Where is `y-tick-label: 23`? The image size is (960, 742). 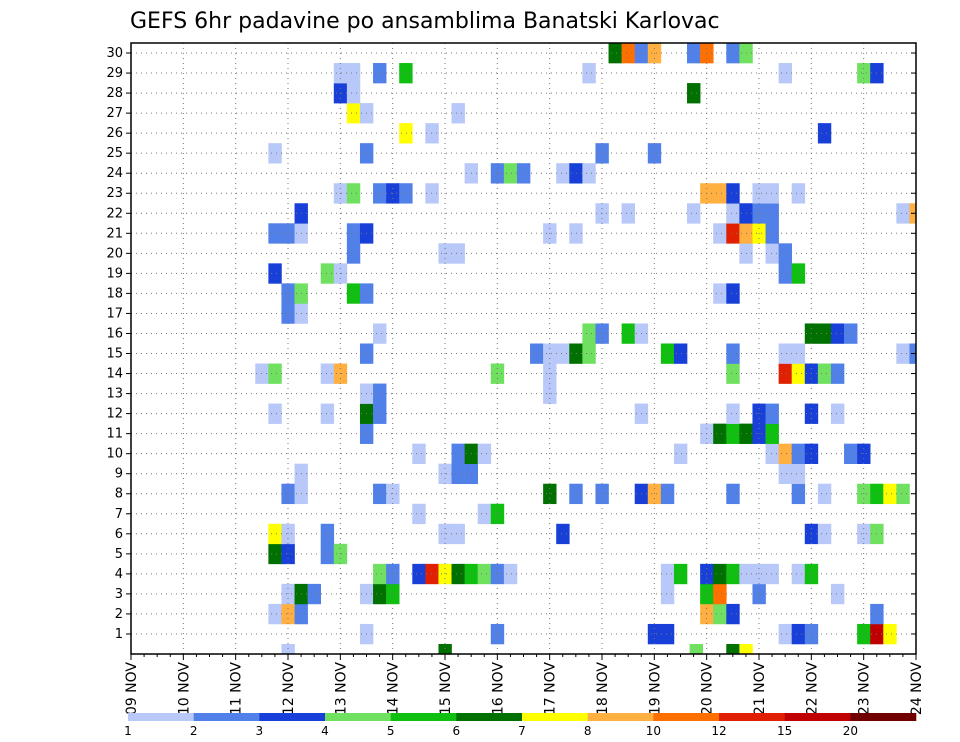
y-tick-label: 23 is located at coordinates (114, 193).